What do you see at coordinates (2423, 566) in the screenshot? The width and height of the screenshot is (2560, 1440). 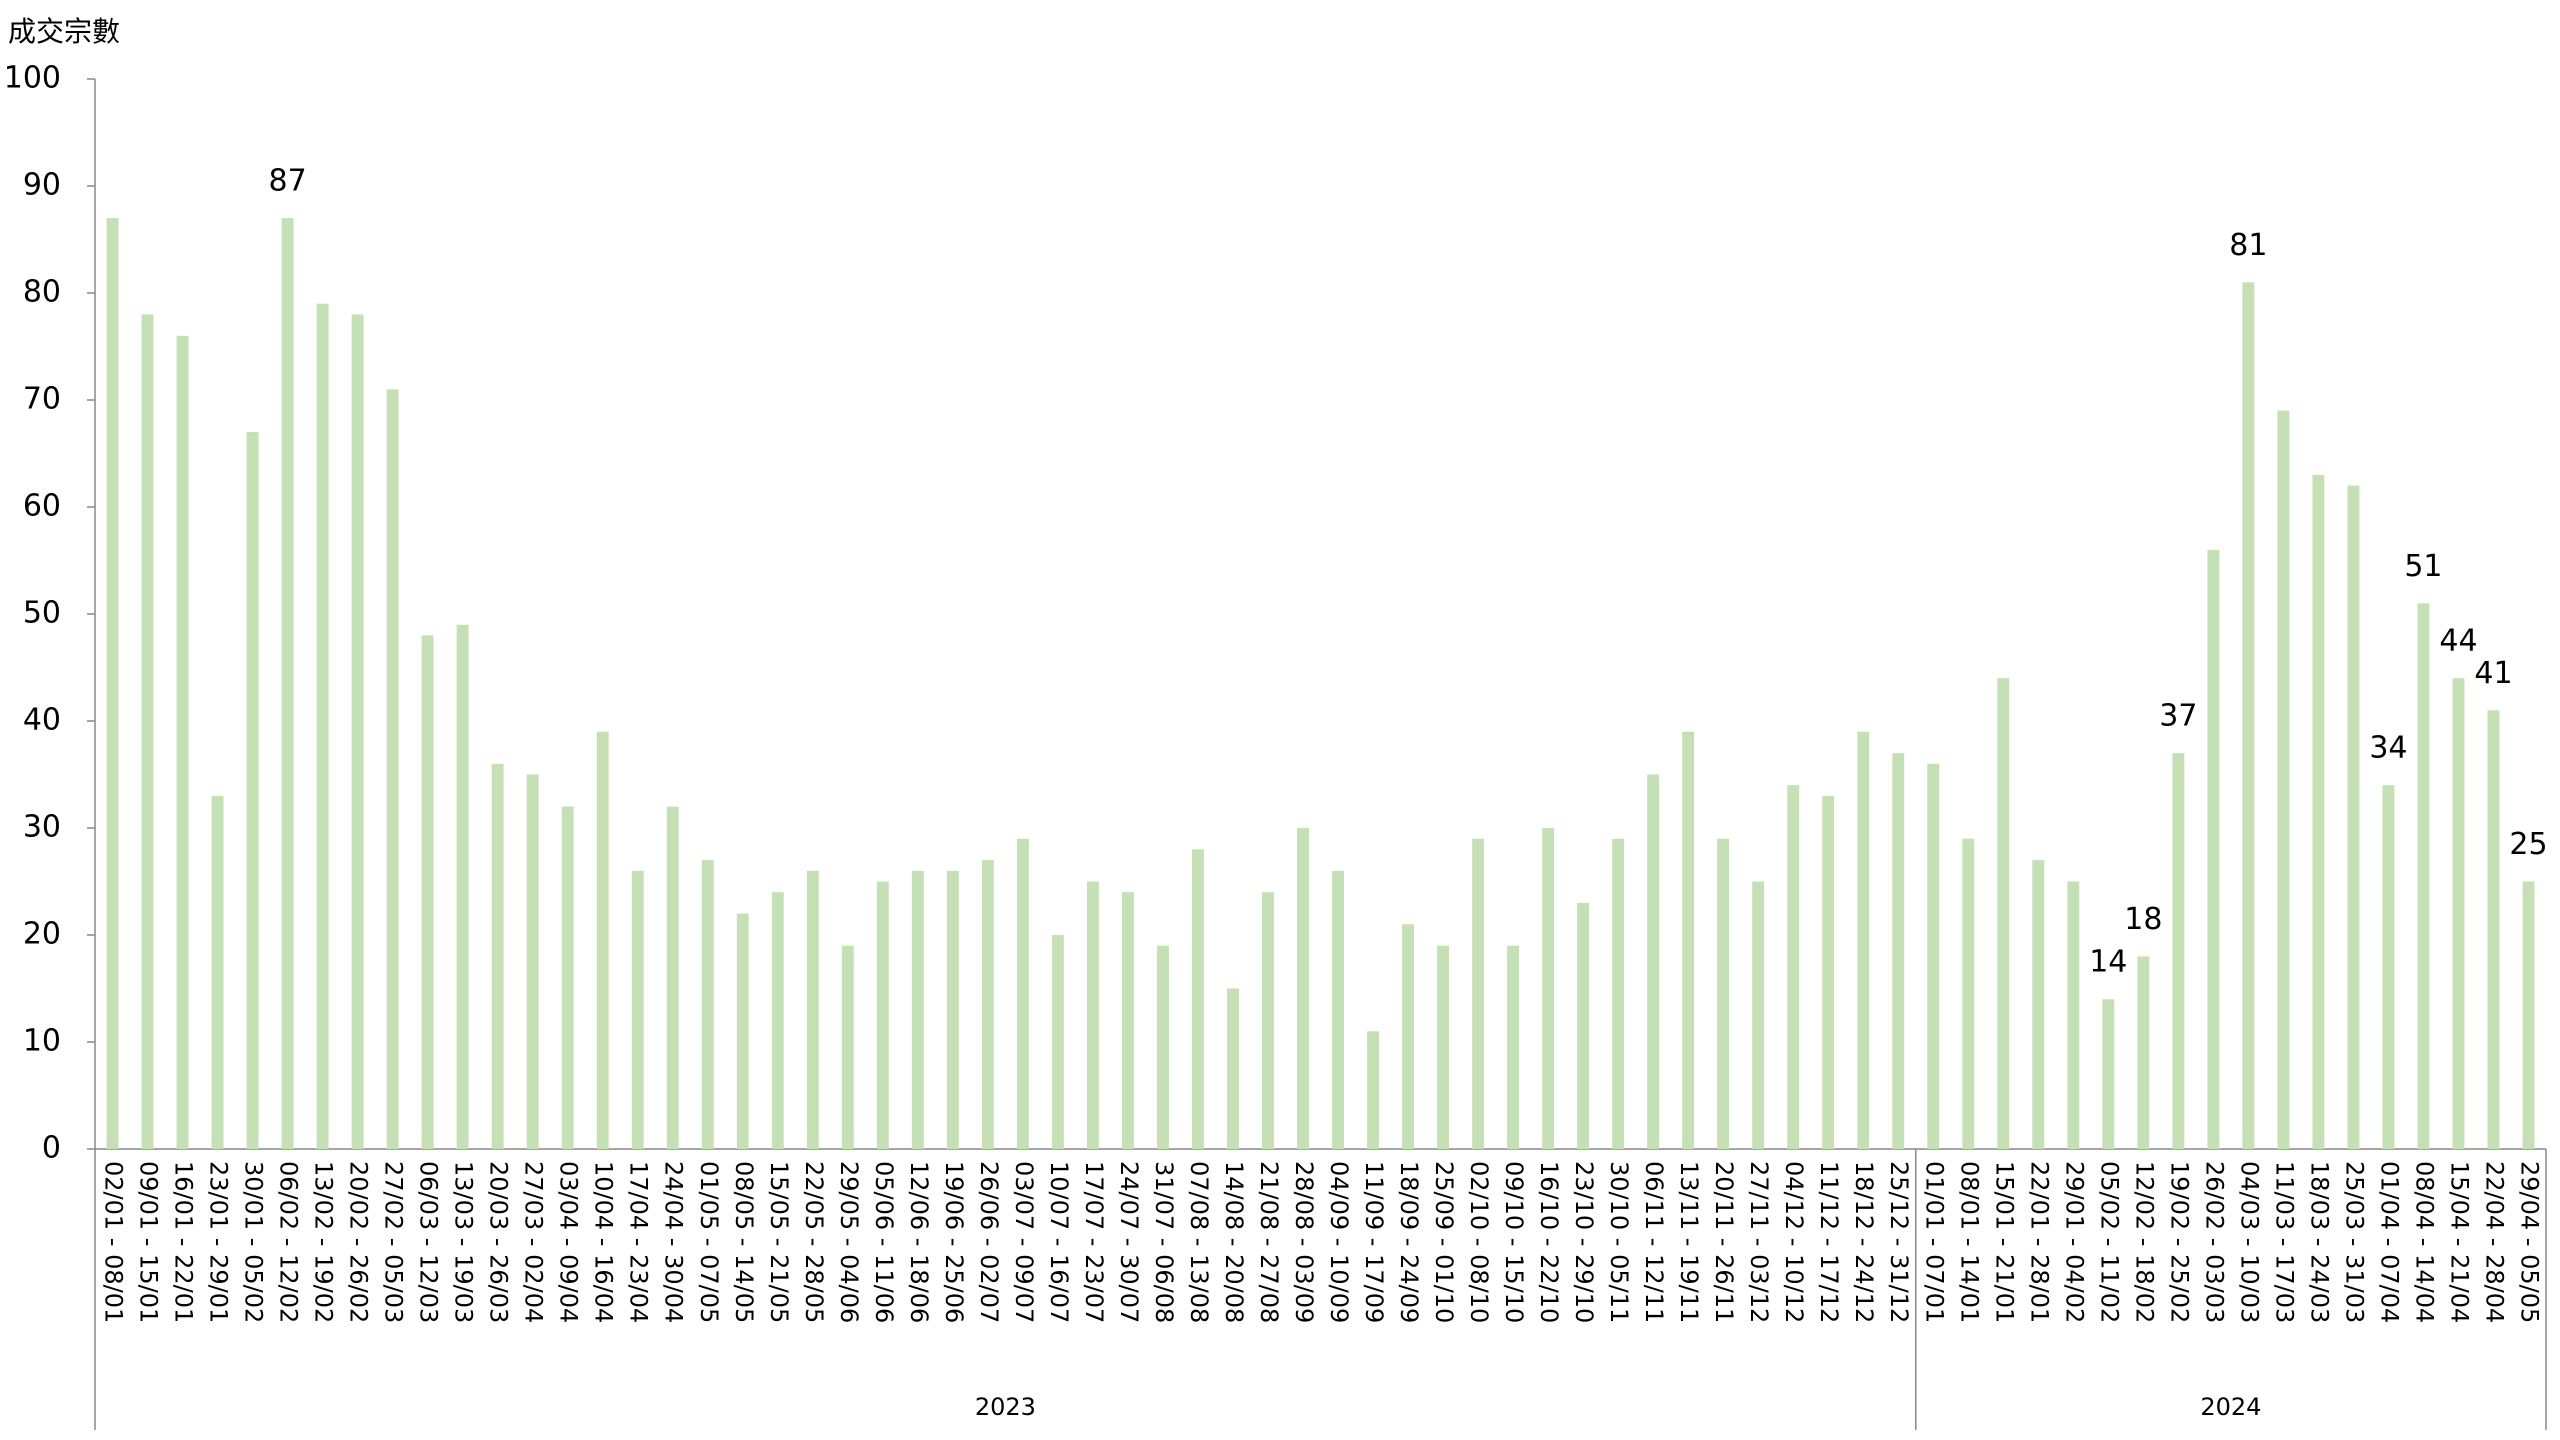 I see `data-label: 51` at bounding box center [2423, 566].